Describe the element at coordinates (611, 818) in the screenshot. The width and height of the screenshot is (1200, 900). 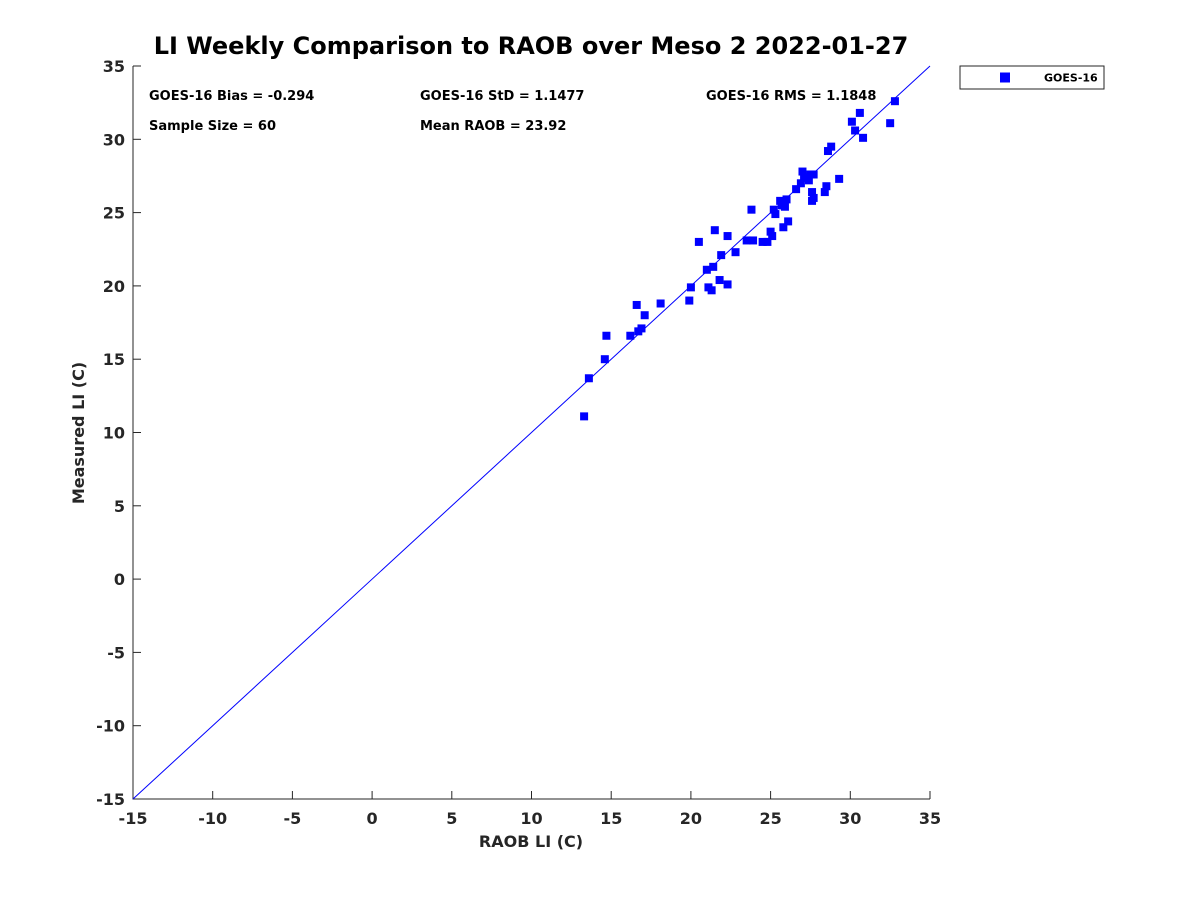
I see `x-tick-label: 15` at that location.